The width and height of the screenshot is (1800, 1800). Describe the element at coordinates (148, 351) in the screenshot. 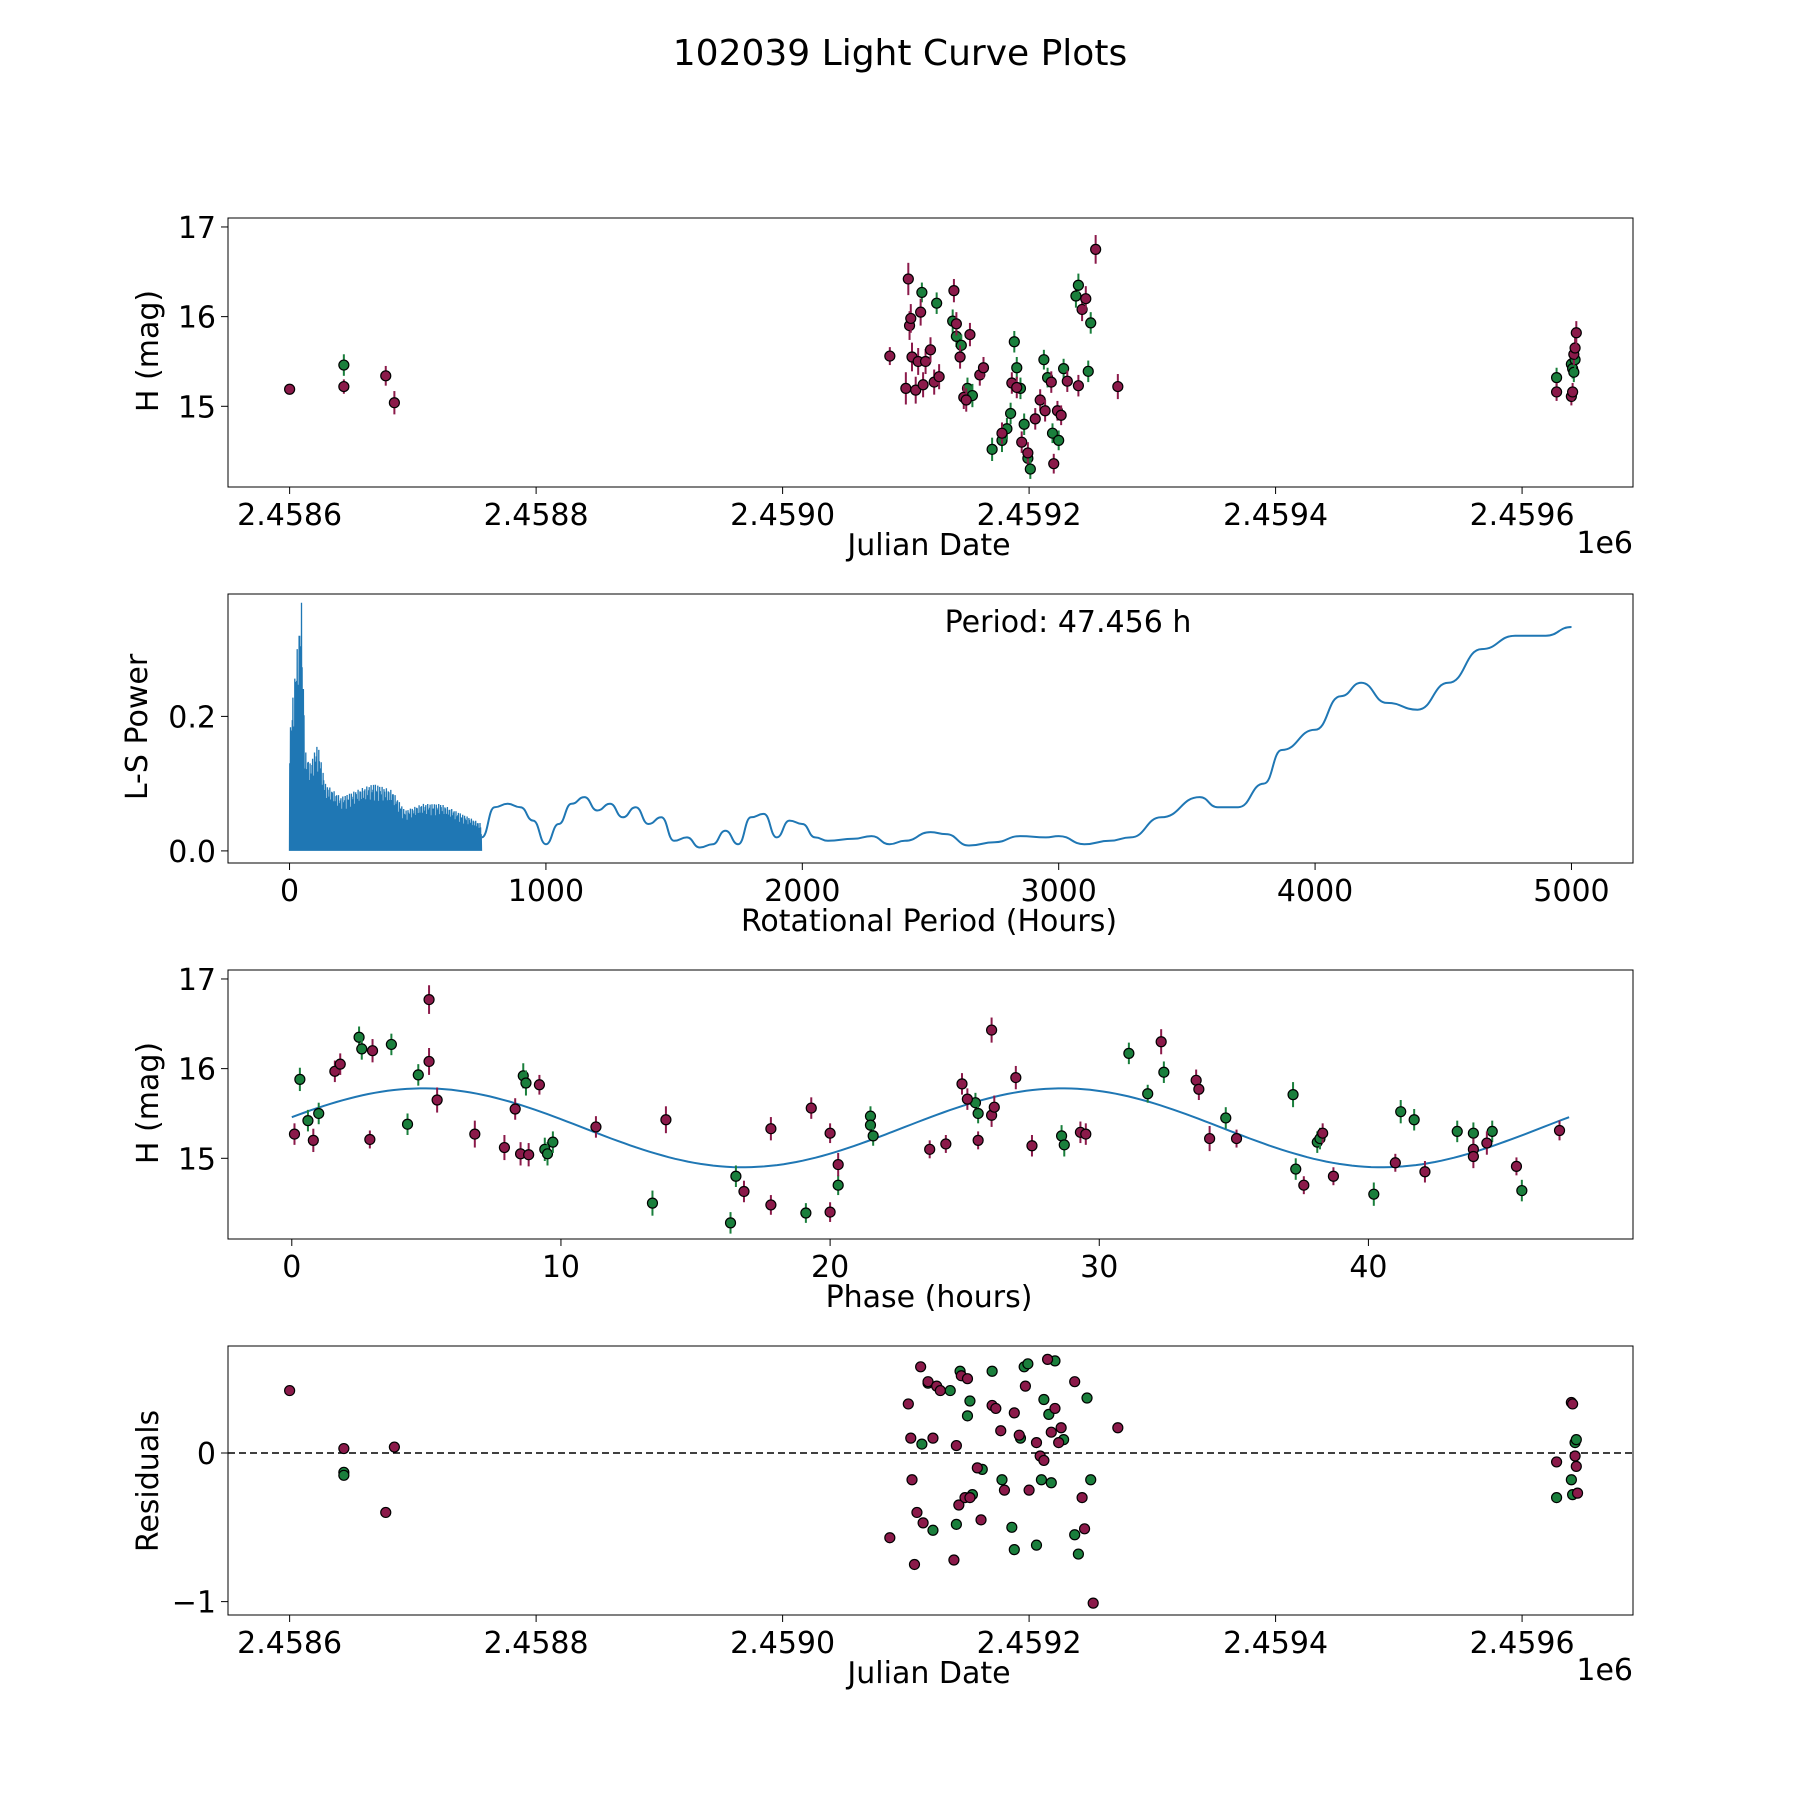

I see `y-axis-label: H (mag)` at that location.